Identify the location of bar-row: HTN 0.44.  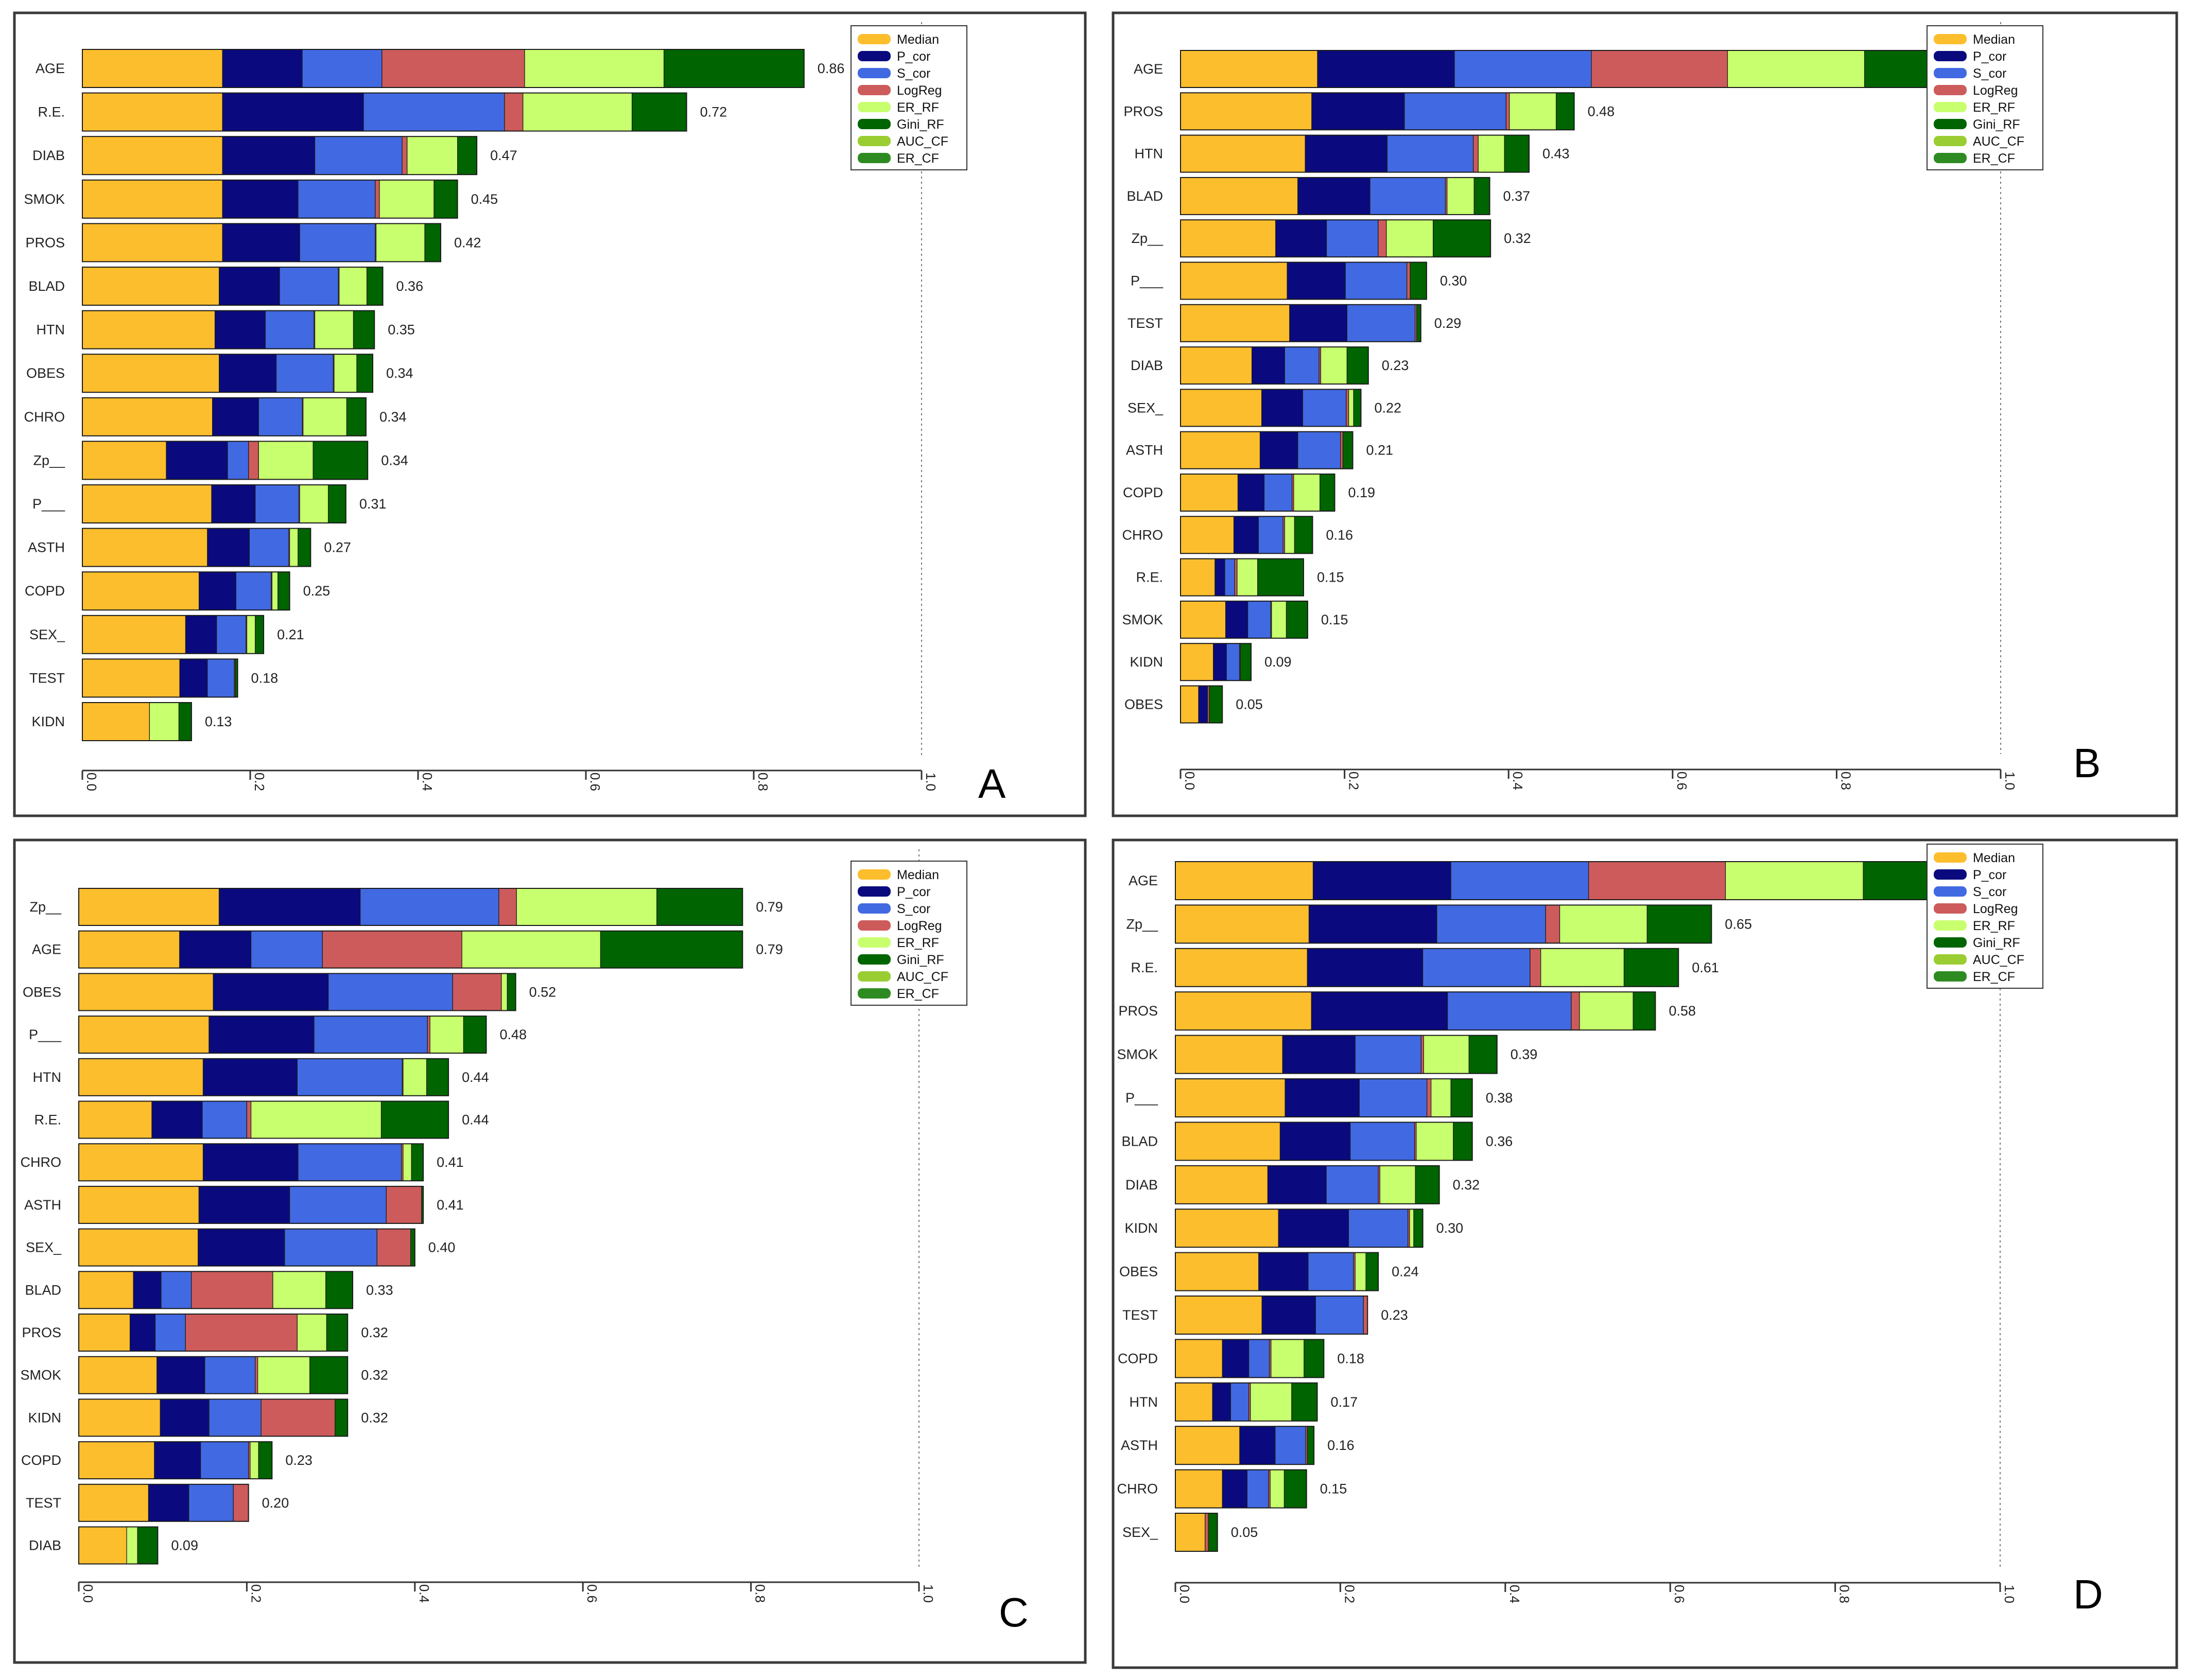
(261, 1077).